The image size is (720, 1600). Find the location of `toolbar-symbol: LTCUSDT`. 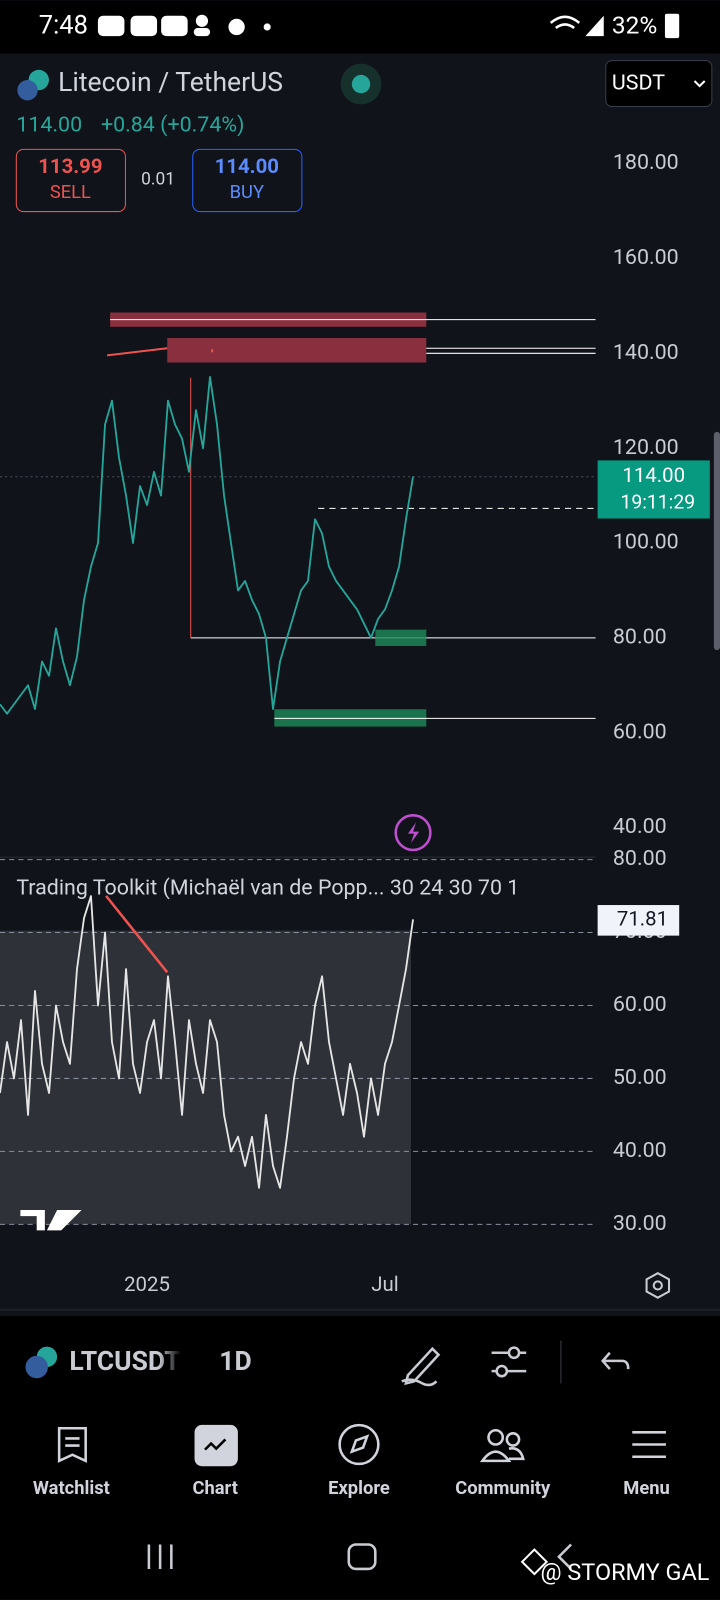

toolbar-symbol: LTCUSDT is located at coordinates (124, 1361).